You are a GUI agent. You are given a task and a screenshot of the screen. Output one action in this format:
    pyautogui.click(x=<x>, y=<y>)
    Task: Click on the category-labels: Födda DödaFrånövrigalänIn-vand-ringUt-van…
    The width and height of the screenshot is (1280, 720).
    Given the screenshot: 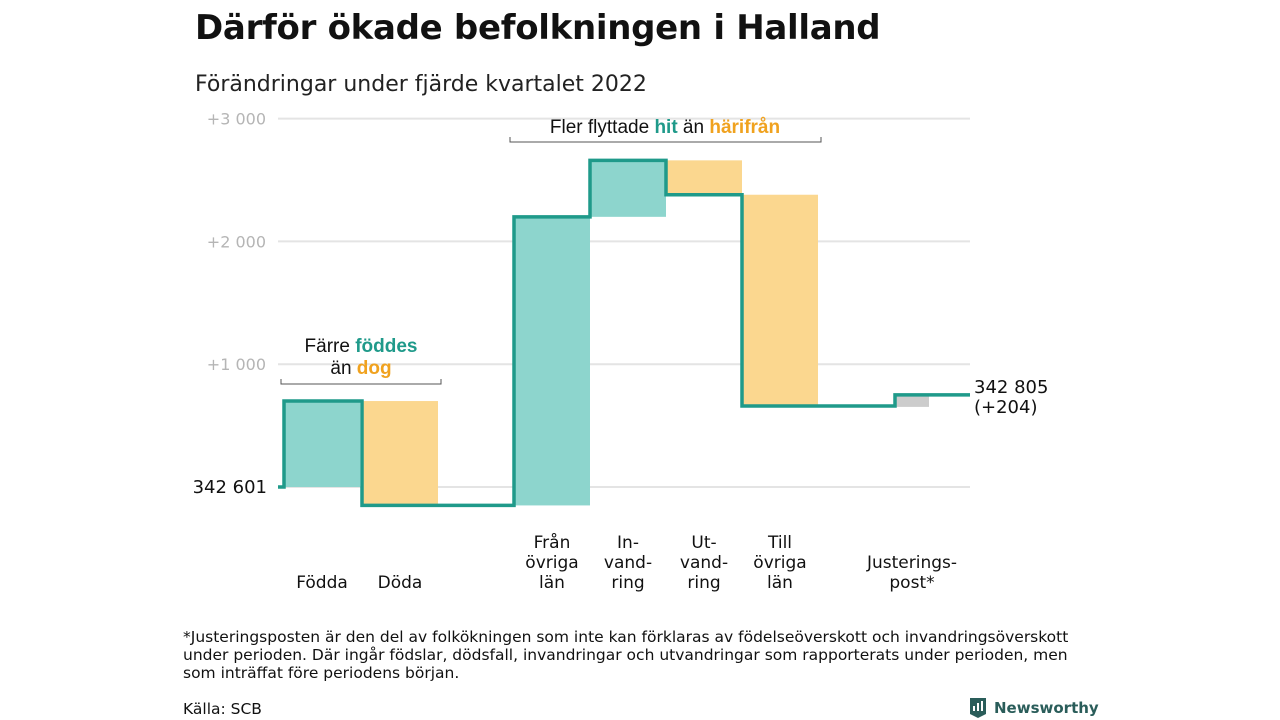 What is the action you would take?
    pyautogui.click(x=626, y=562)
    